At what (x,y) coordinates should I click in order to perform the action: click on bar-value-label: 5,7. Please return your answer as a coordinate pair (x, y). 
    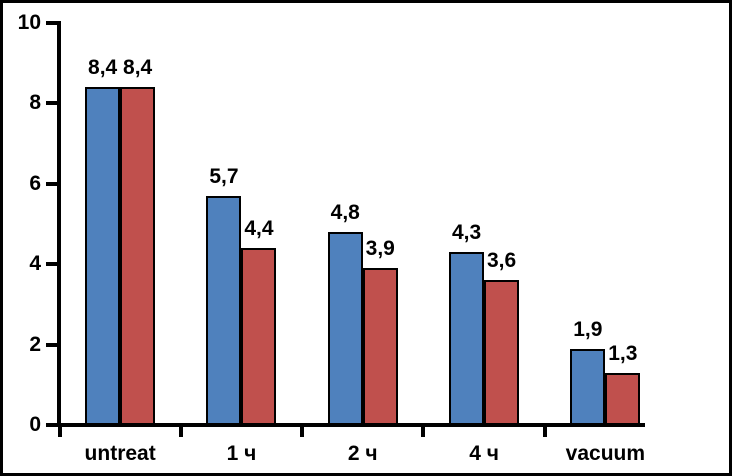
    Looking at the image, I should click on (224, 176).